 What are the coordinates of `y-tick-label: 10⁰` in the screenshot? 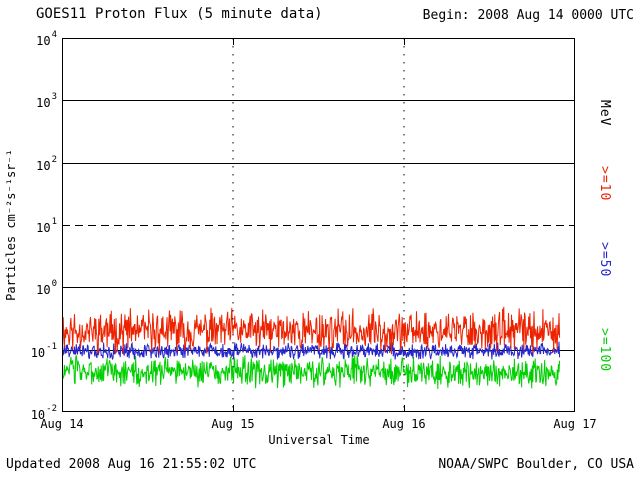 It's located at (46, 288).